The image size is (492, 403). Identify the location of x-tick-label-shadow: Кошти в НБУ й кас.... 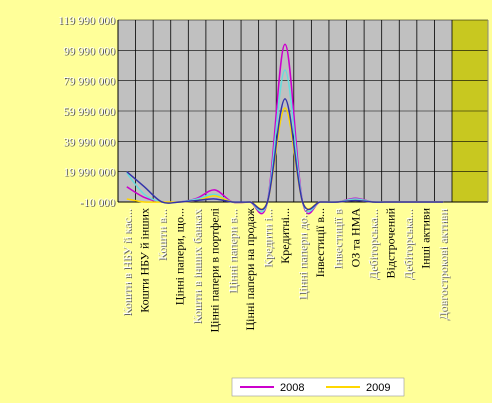
(128, 262).